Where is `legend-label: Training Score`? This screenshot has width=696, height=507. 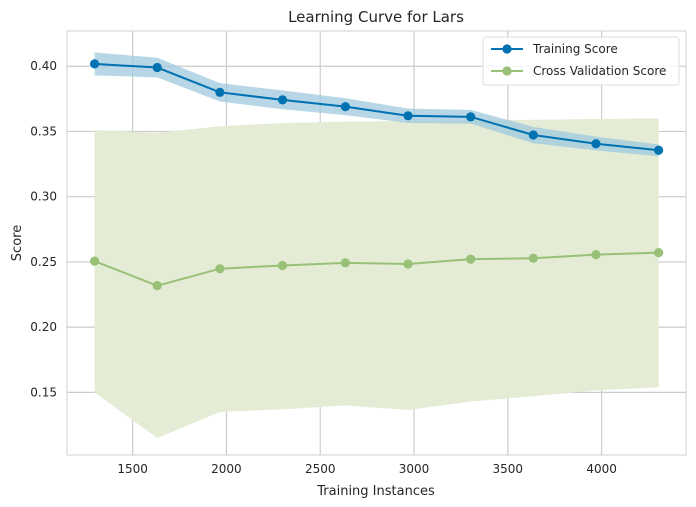 legend-label: Training Score is located at coordinates (575, 49).